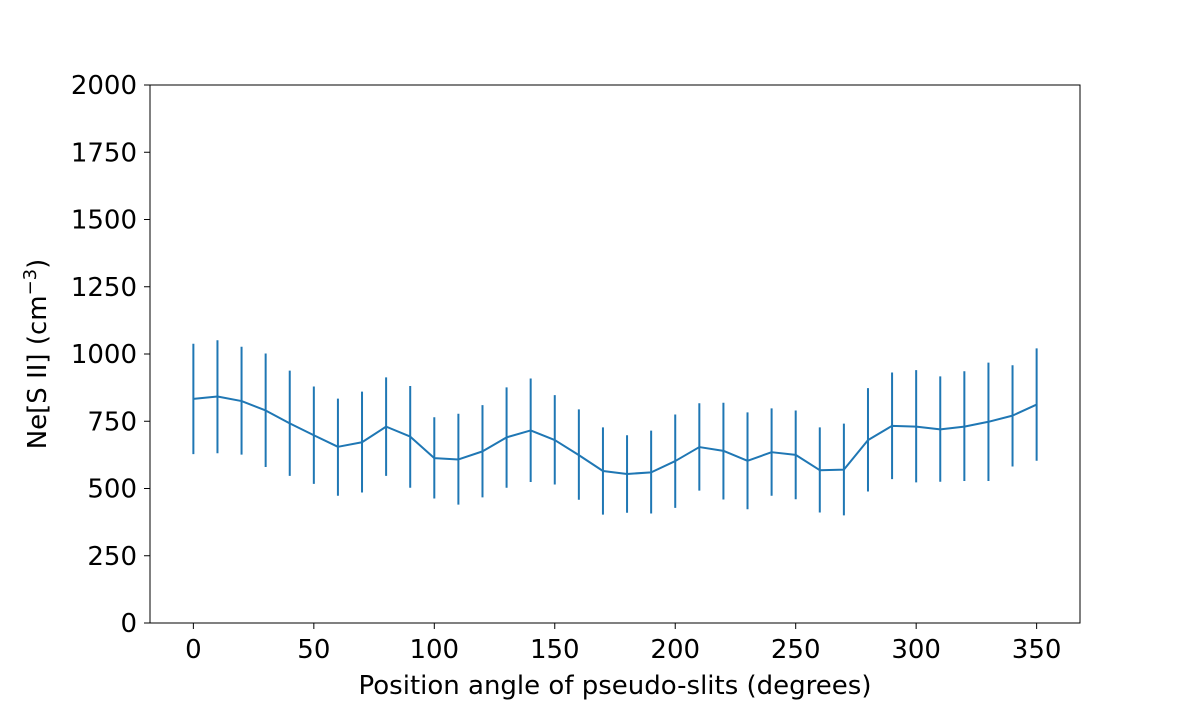  What do you see at coordinates (313, 650) in the screenshot?
I see `x-tick-label: 50` at bounding box center [313, 650].